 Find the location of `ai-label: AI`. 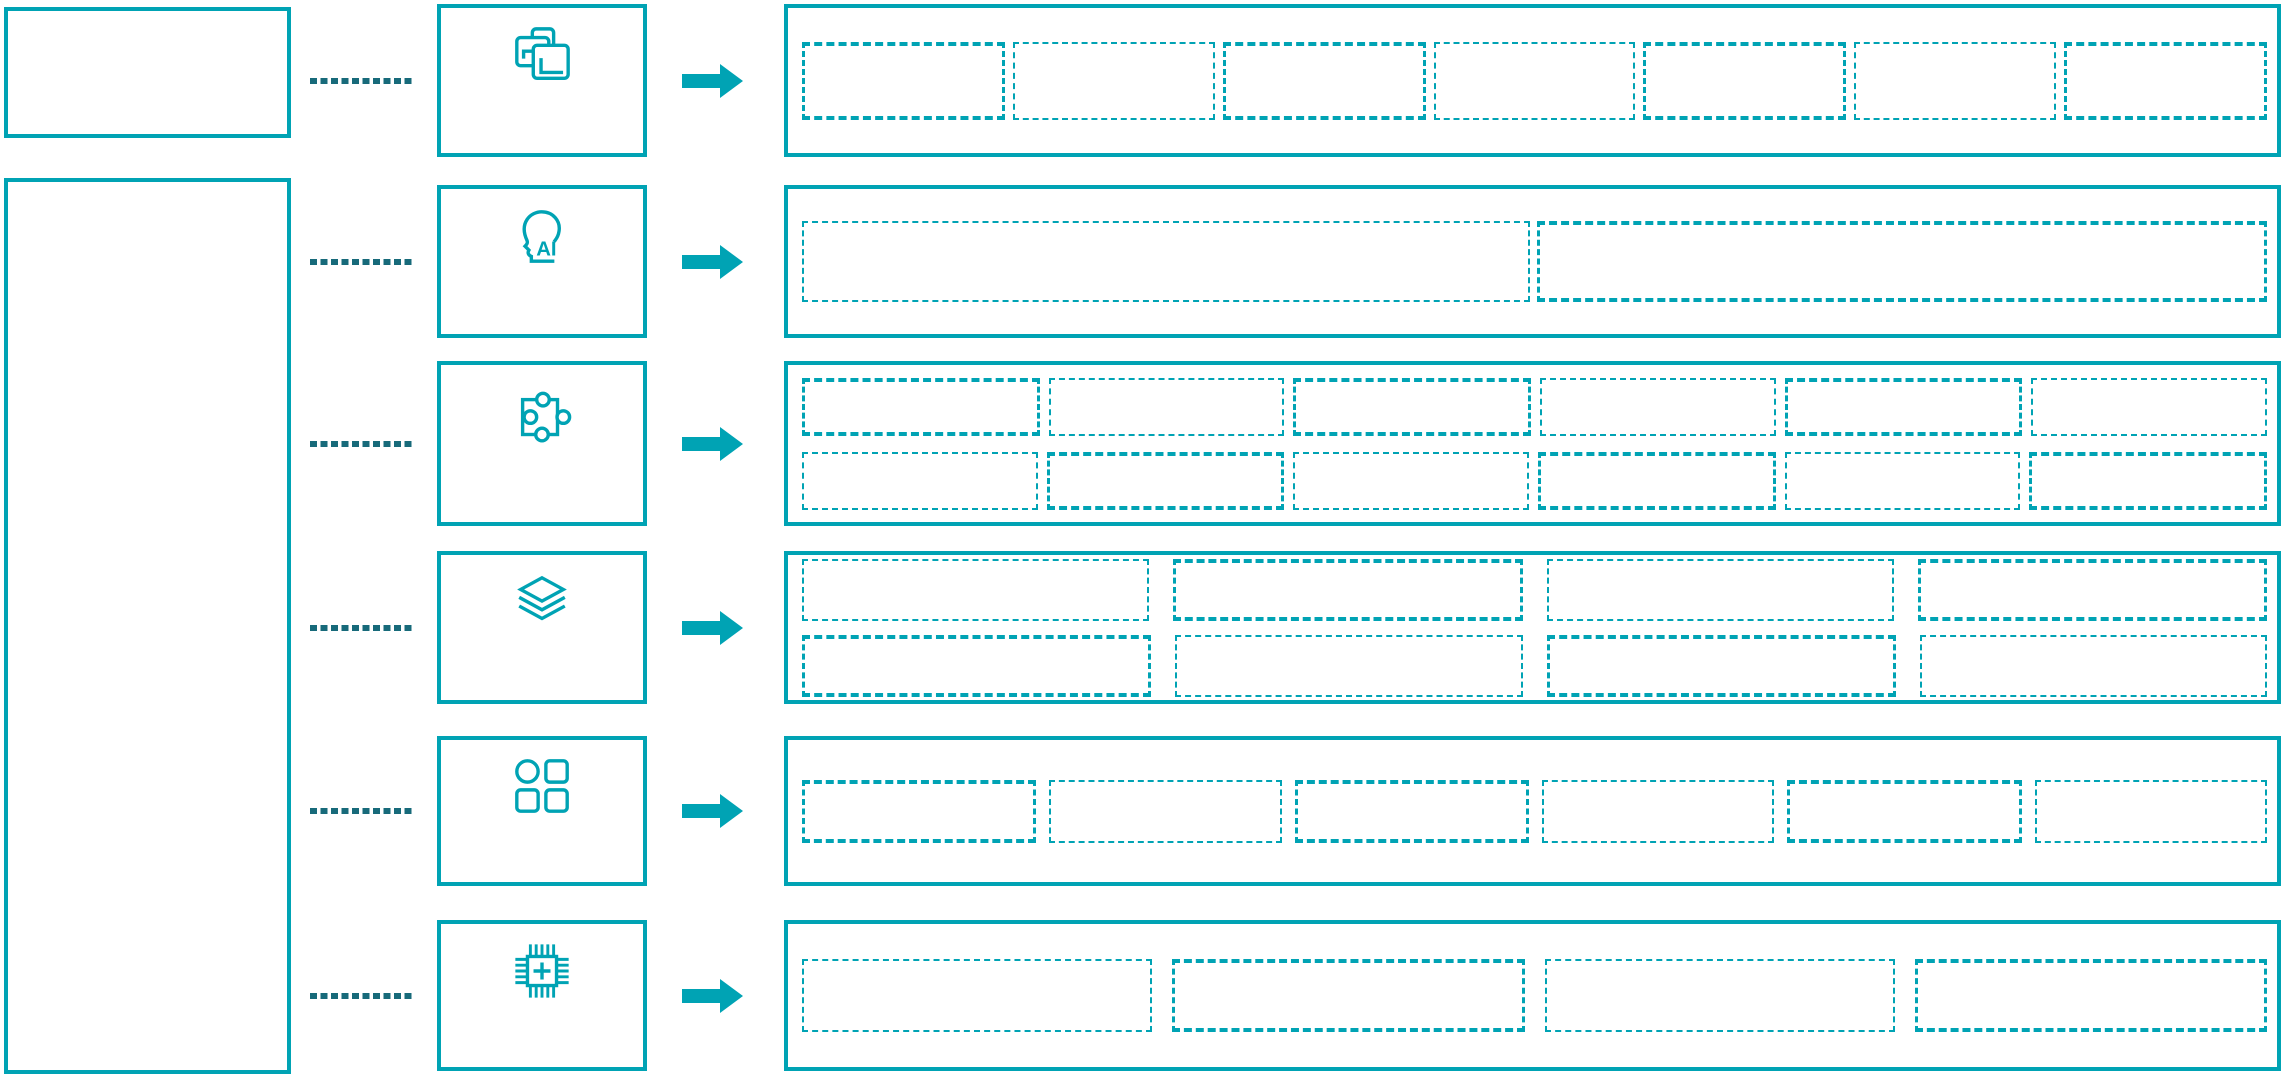

ai-label: AI is located at coordinates (546, 249).